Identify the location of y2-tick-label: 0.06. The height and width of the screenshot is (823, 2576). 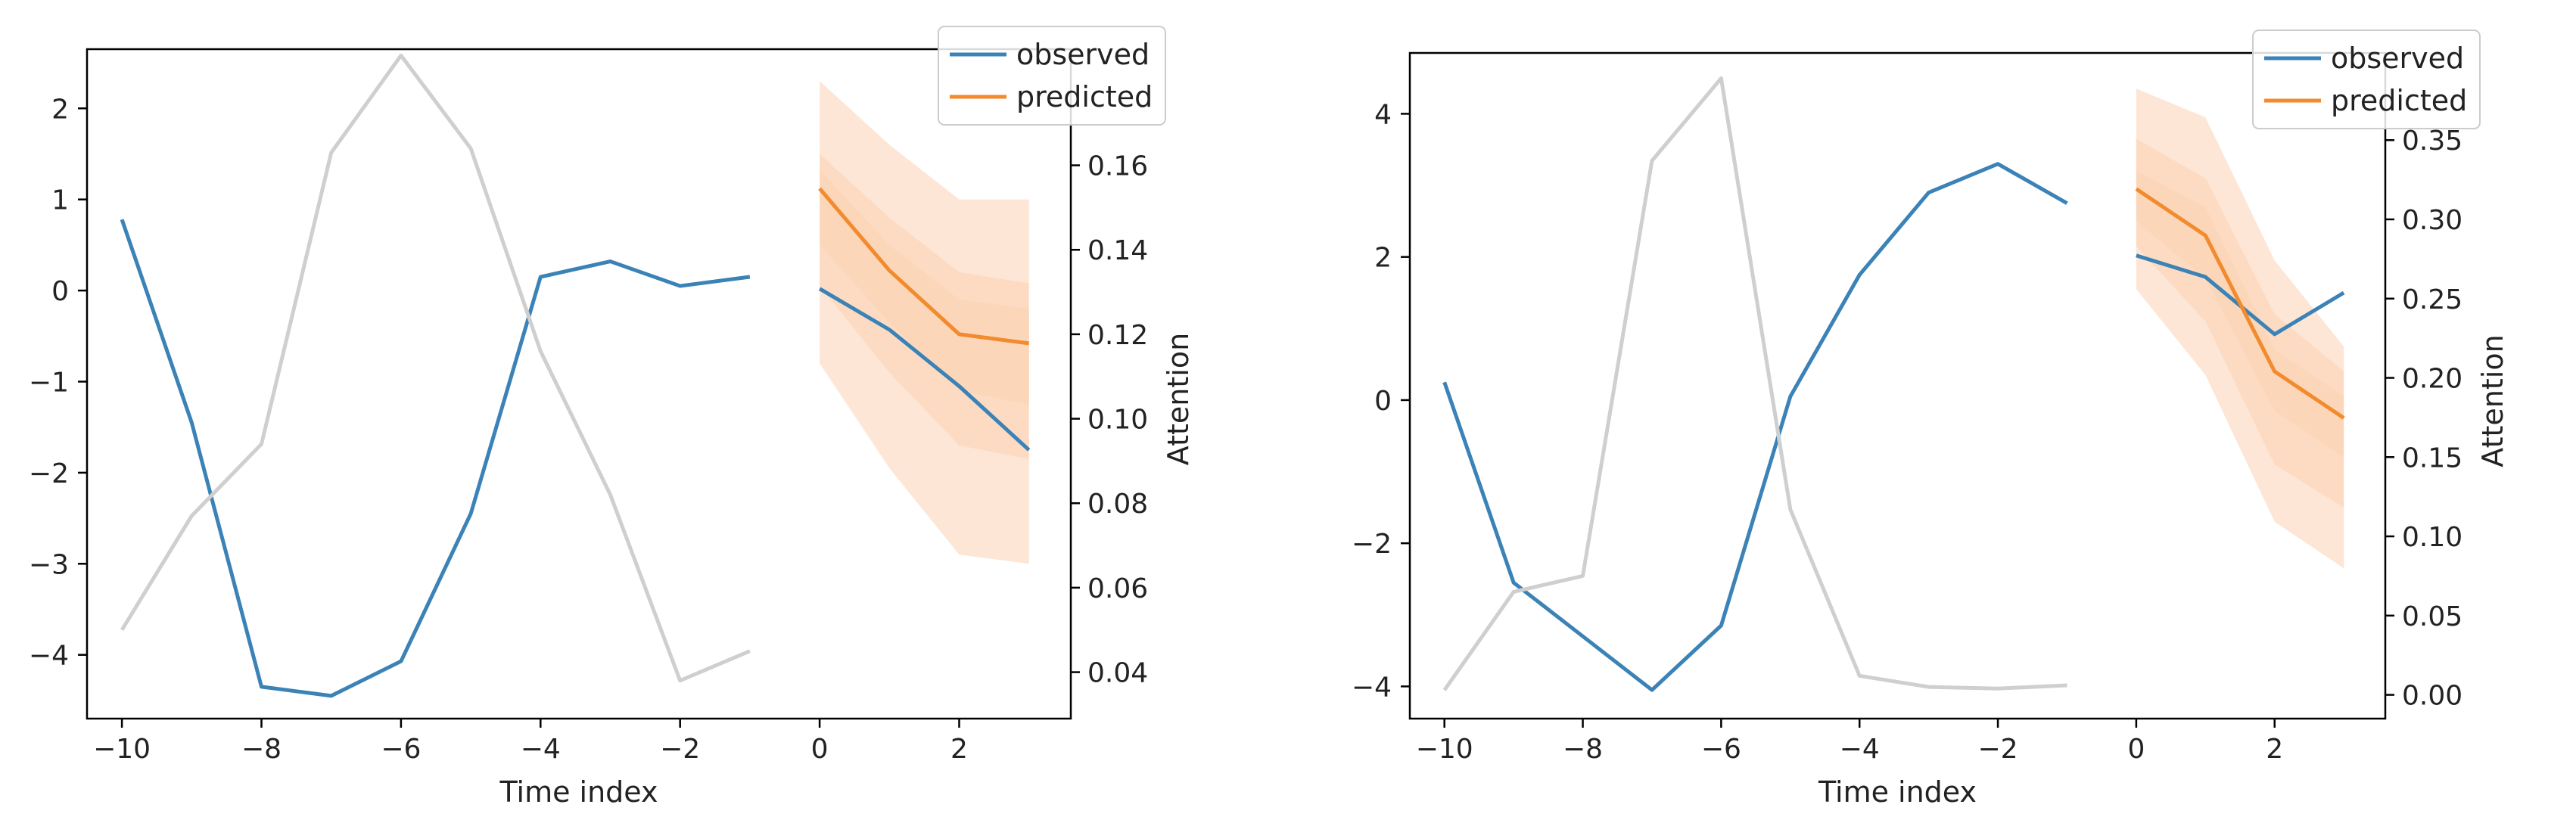
(1117, 589).